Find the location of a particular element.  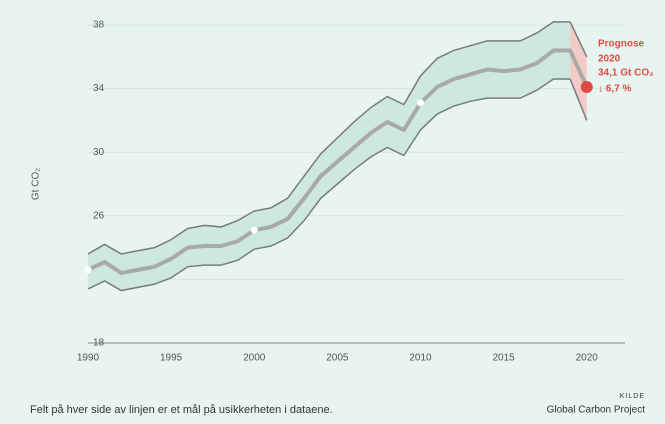

y-tick-label: 30 is located at coordinates (99, 152).